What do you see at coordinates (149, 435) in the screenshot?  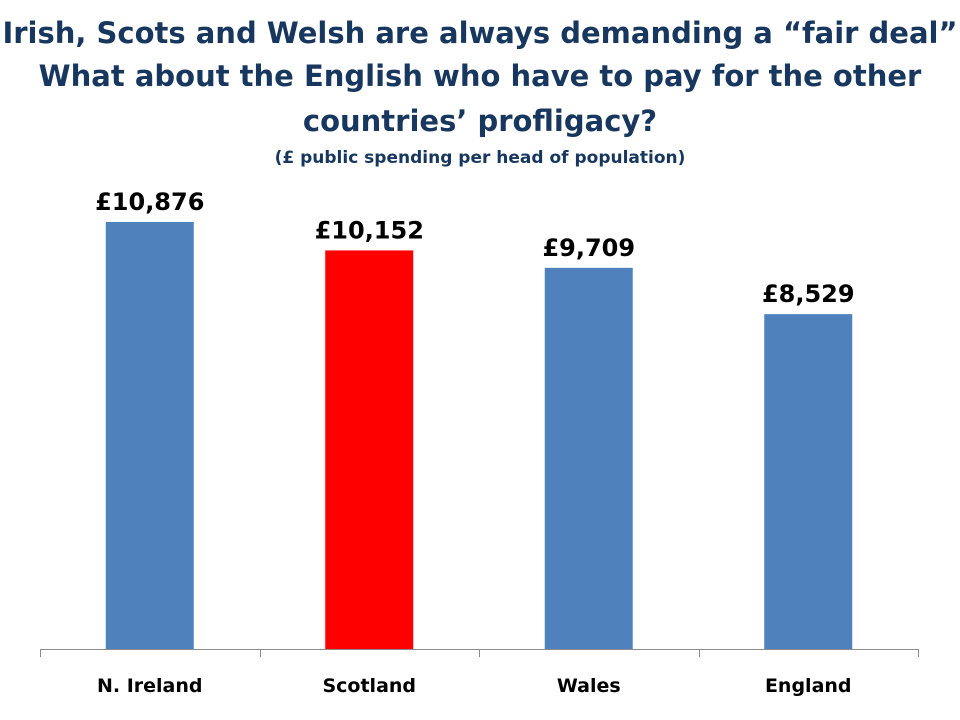 I see `bar-n-ireland` at bounding box center [149, 435].